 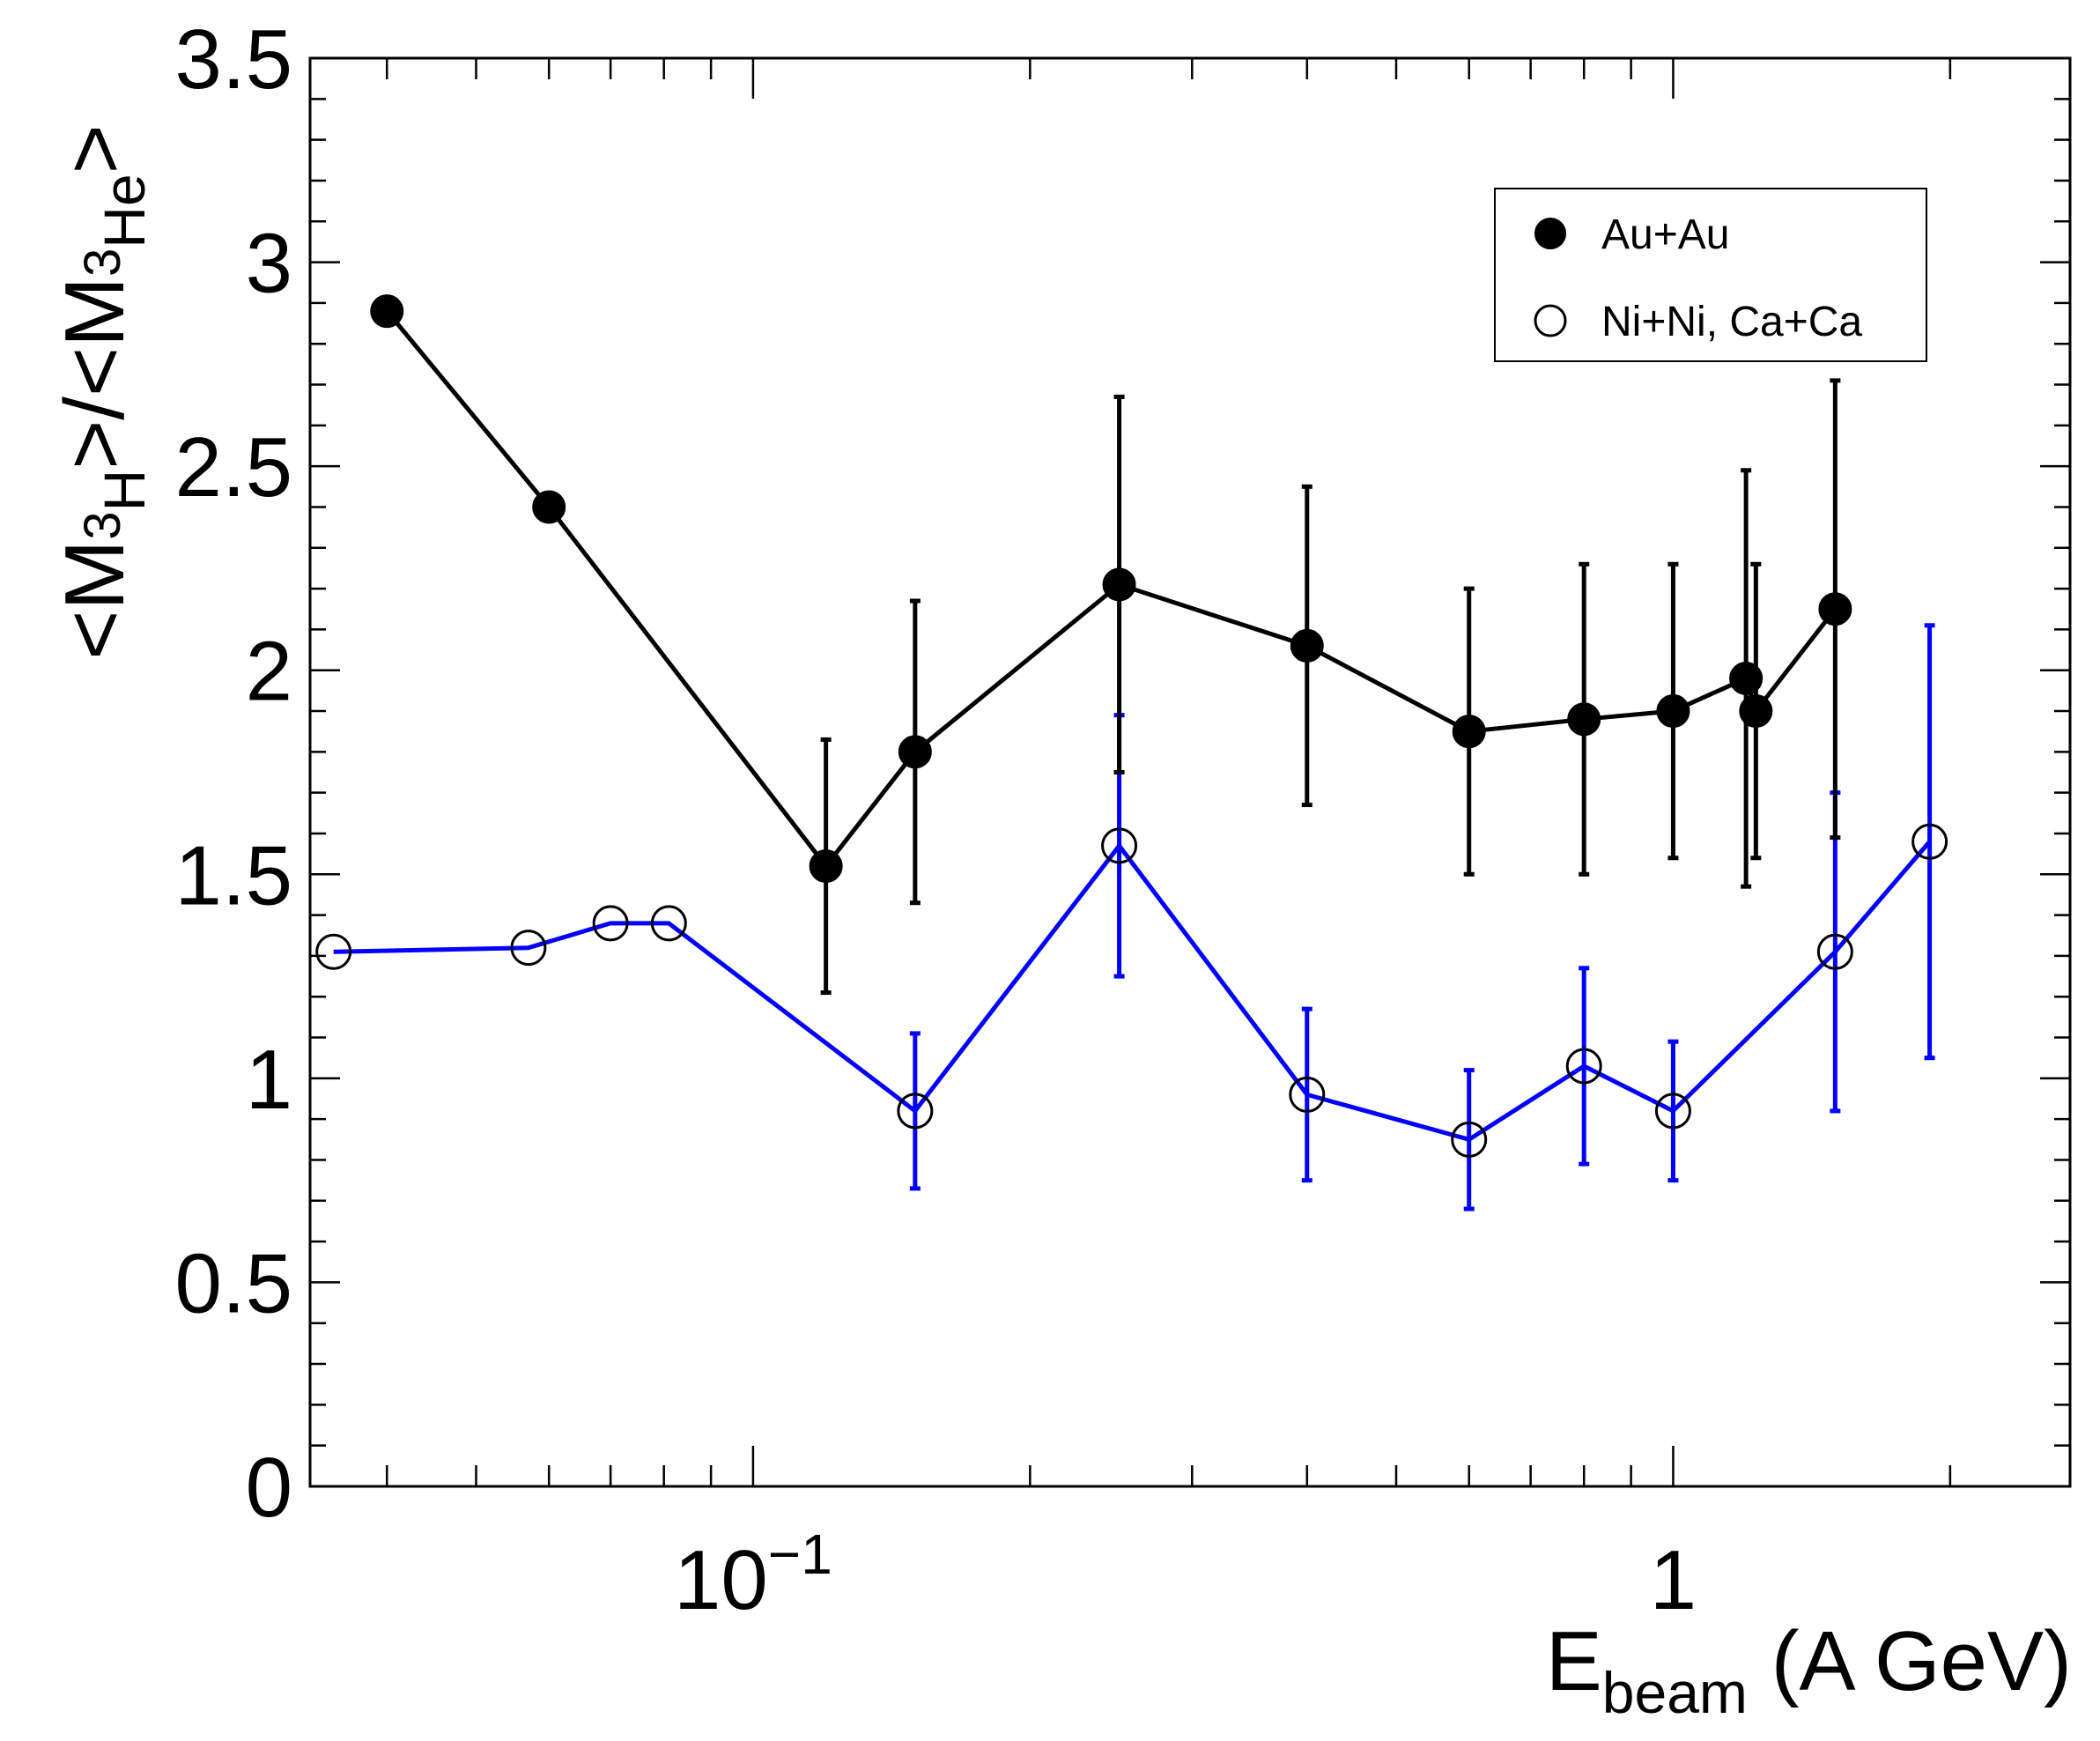 What do you see at coordinates (233, 875) in the screenshot?
I see `y-tick-label: 1.5` at bounding box center [233, 875].